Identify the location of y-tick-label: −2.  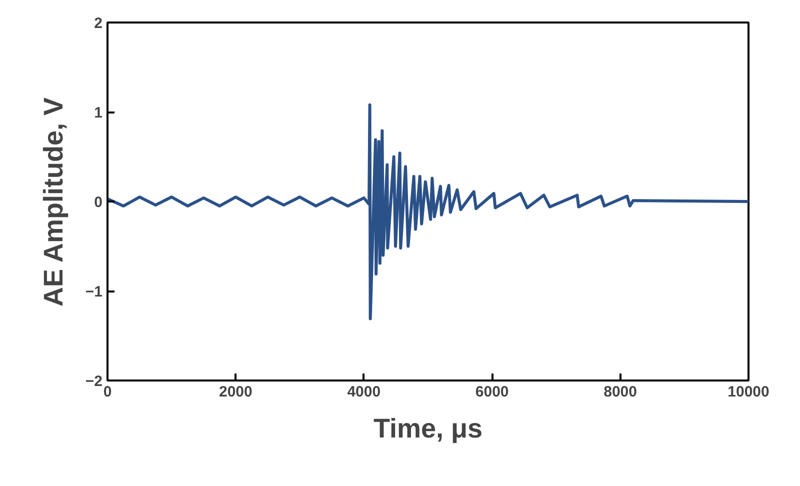
(94, 381).